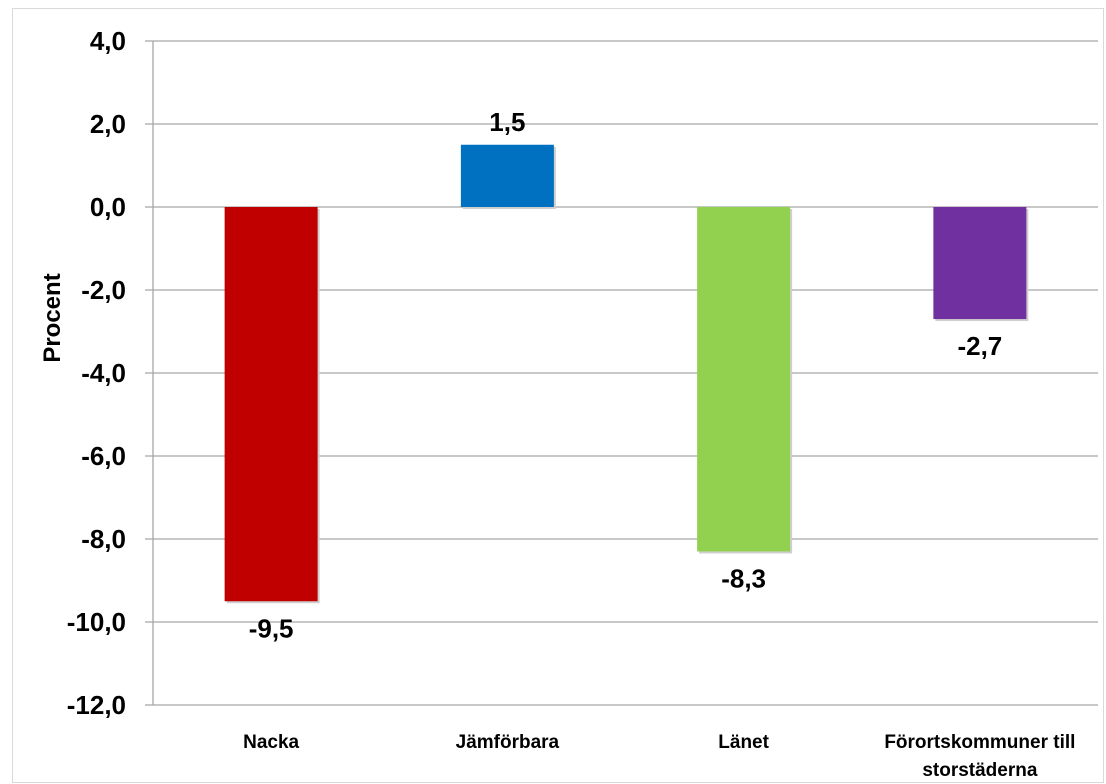  What do you see at coordinates (271, 628) in the screenshot?
I see `data-label: -9,5` at bounding box center [271, 628].